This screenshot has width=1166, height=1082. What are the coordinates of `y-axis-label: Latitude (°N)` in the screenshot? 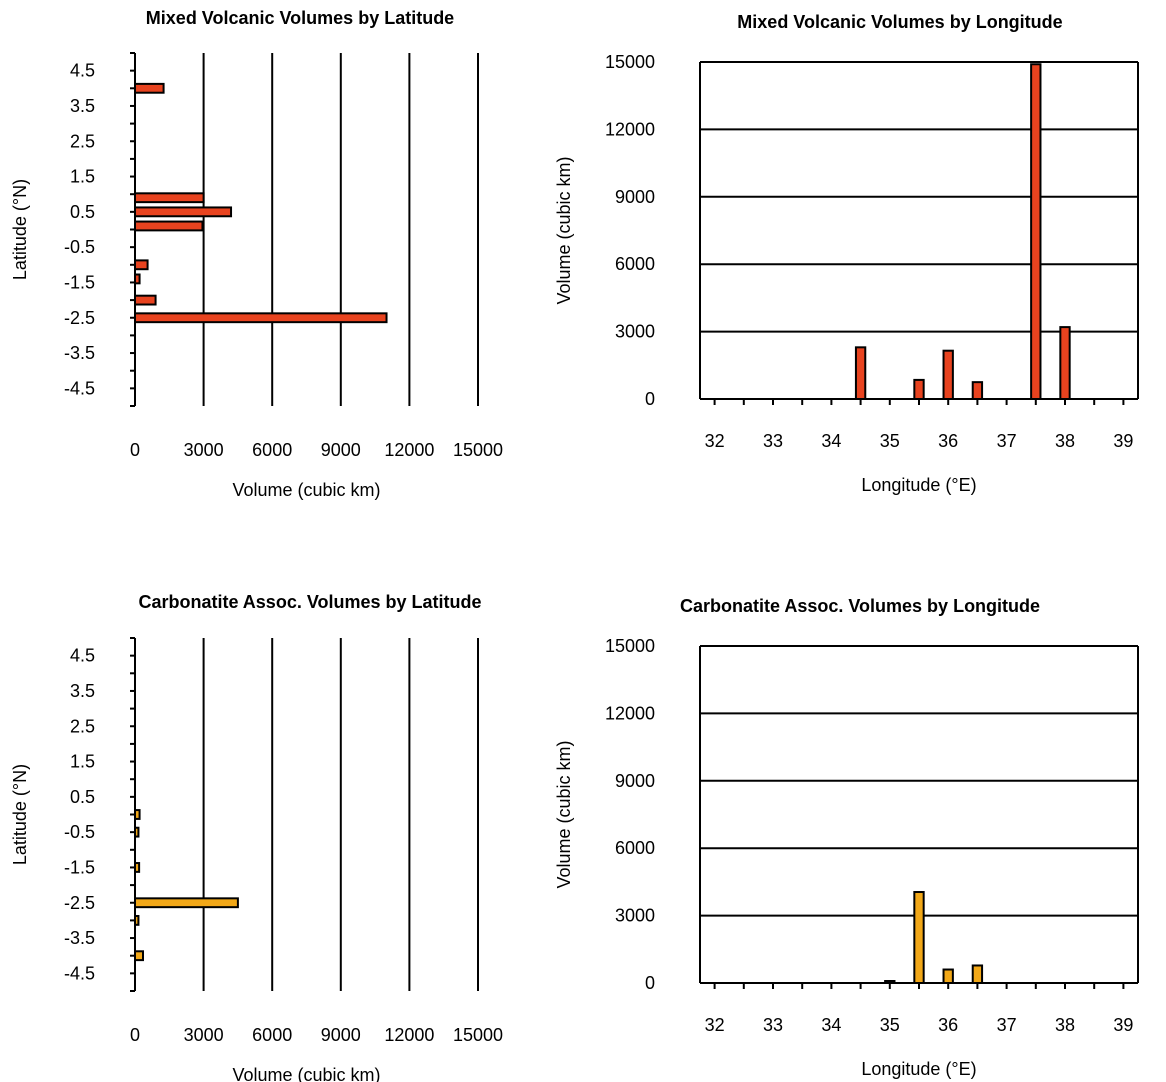 It's located at (20, 814).